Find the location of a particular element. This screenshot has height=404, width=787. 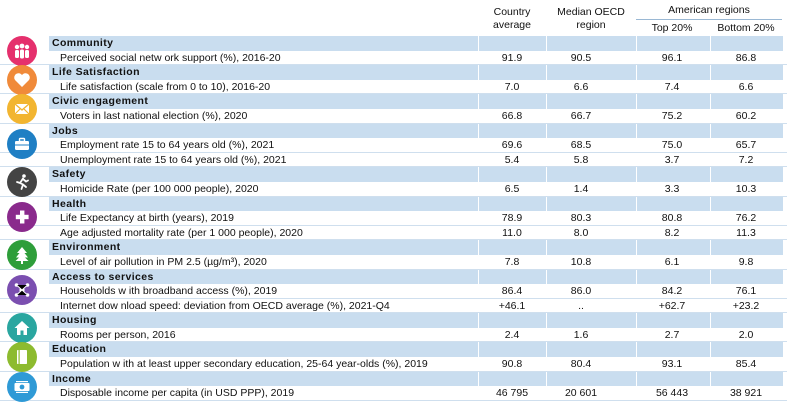

bottom-20-value: 76.2 is located at coordinates (746, 218).